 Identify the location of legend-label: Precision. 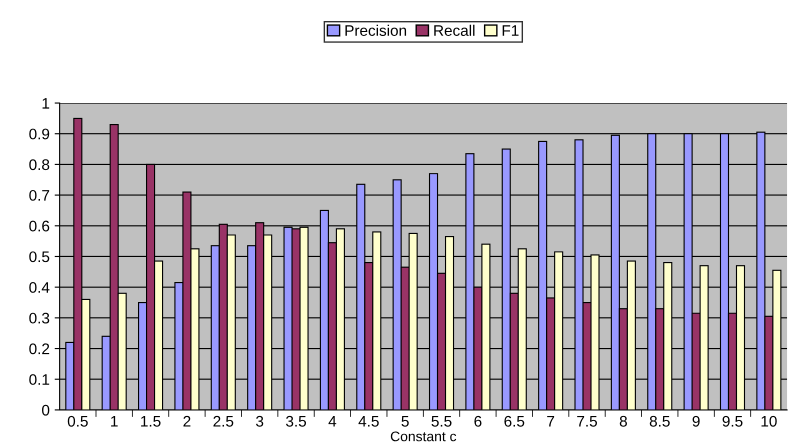
(375, 30).